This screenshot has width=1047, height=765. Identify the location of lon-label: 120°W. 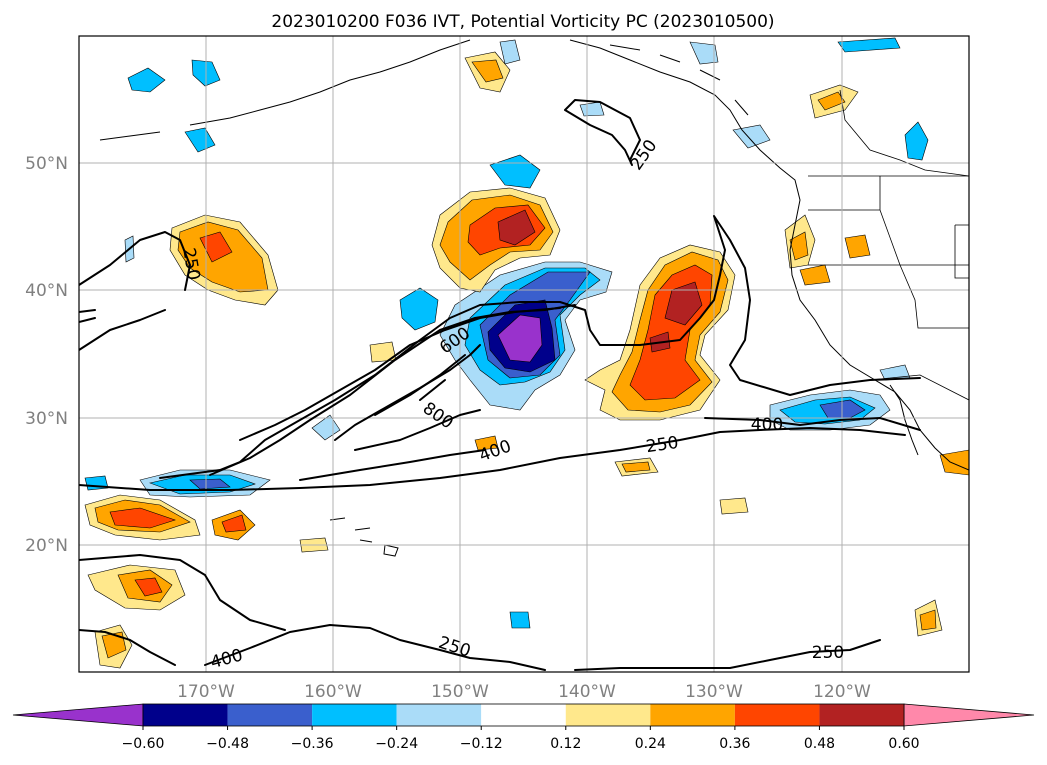
(842, 692).